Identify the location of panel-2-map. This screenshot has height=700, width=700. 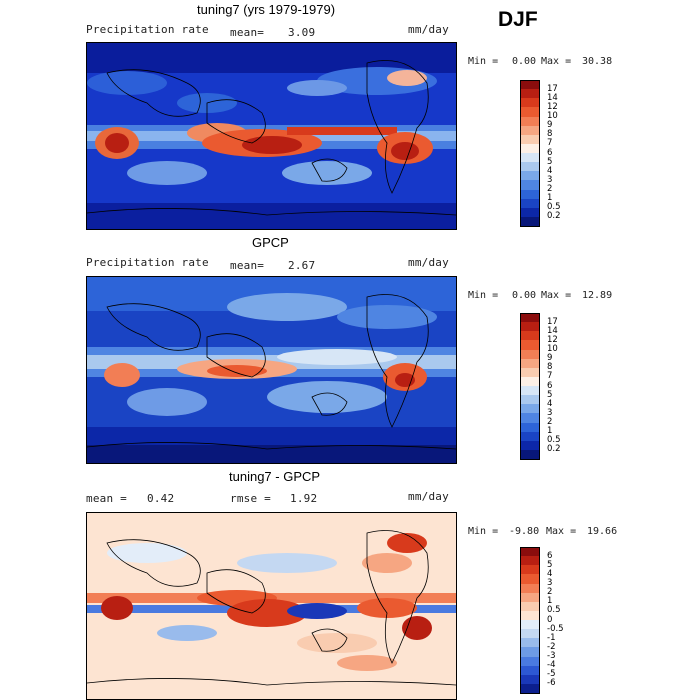
(271, 370).